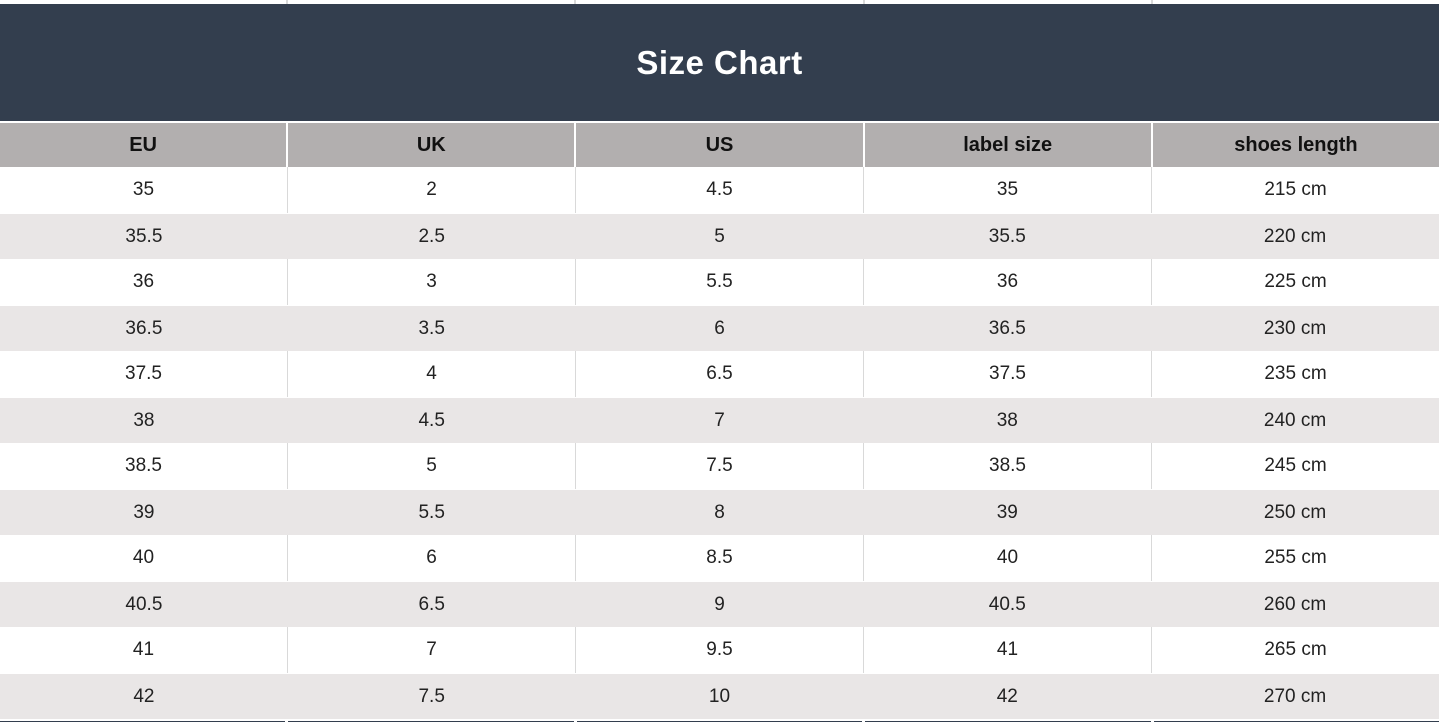 This screenshot has height=722, width=1439. Describe the element at coordinates (431, 236) in the screenshot. I see `table-cell-uk: 2.5` at that location.